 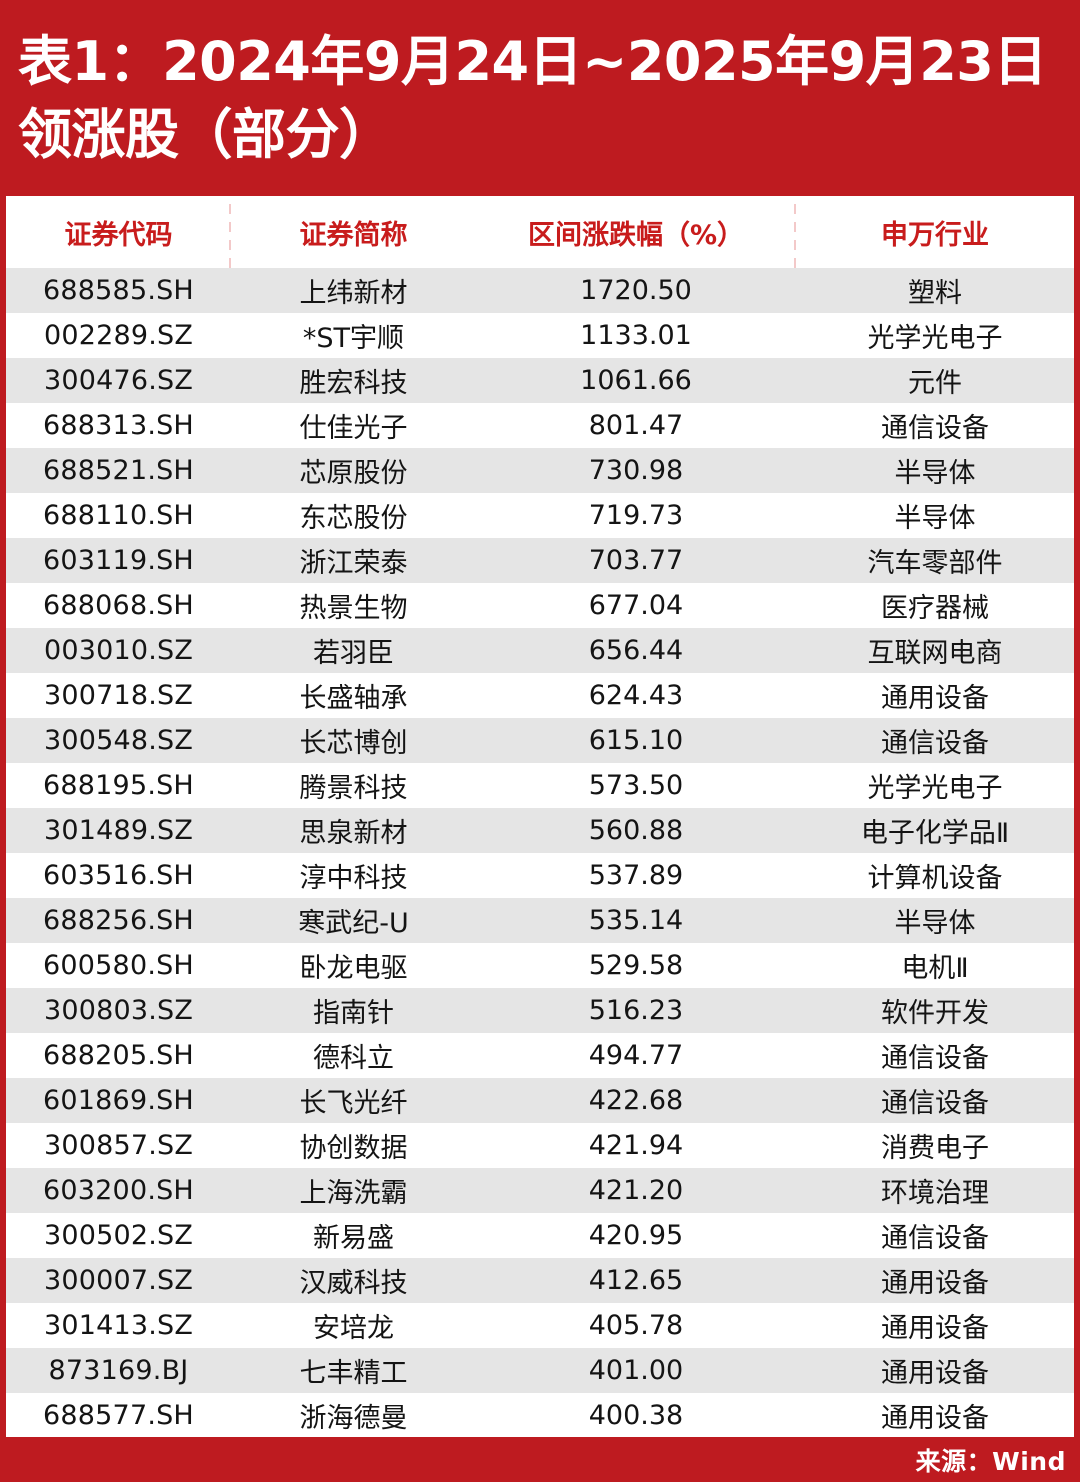 What do you see at coordinates (636, 965) in the screenshot?
I see `cell-change: 529.58` at bounding box center [636, 965].